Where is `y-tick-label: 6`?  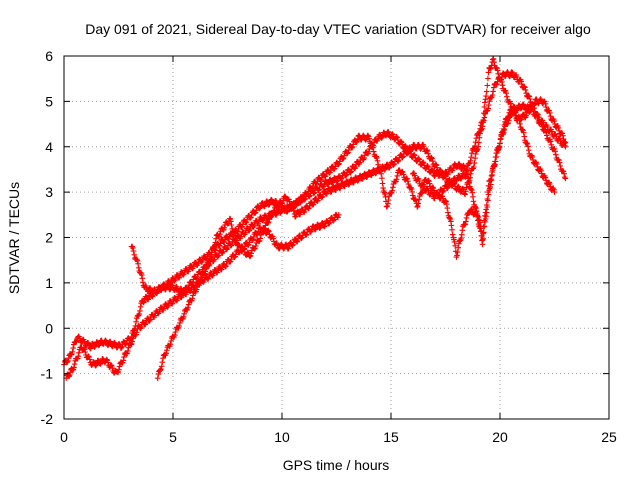
y-tick-label: 6 is located at coordinates (49, 56).